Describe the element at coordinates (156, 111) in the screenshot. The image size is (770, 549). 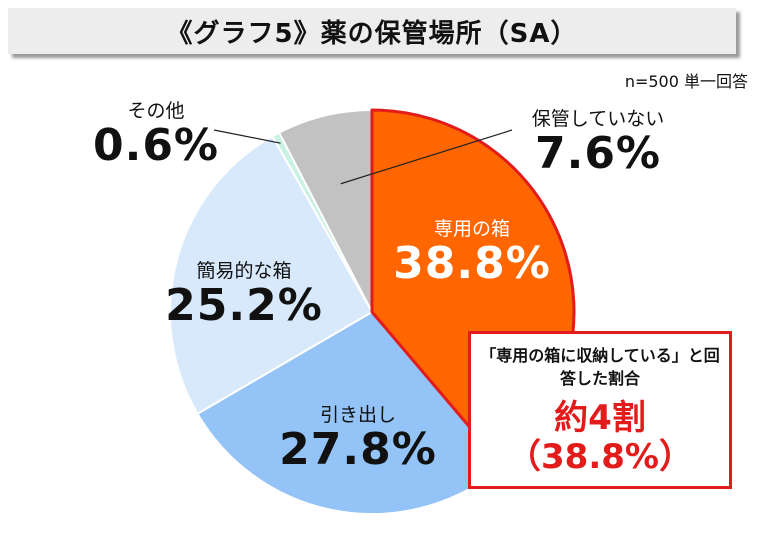
I see `slice-label-sonota-name: その他` at that location.